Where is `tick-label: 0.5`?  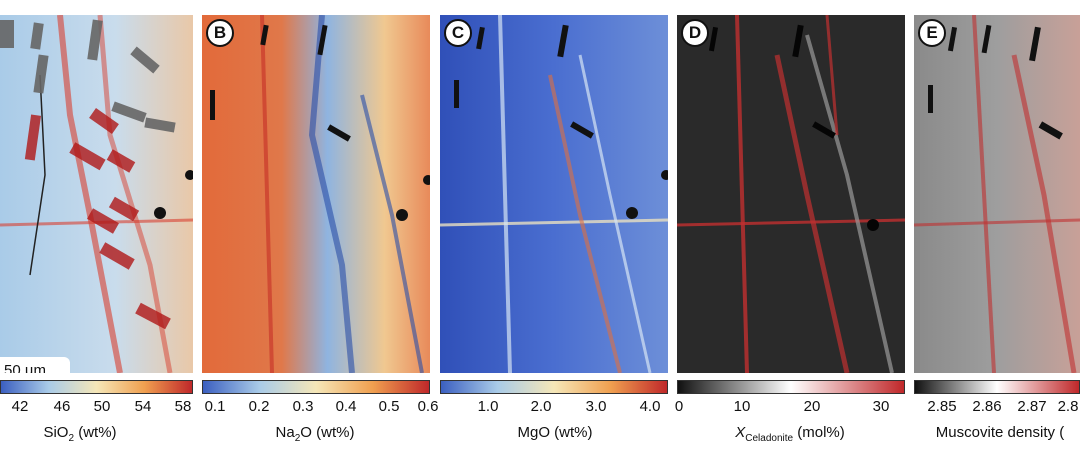
tick-label: 0.5 is located at coordinates (389, 406).